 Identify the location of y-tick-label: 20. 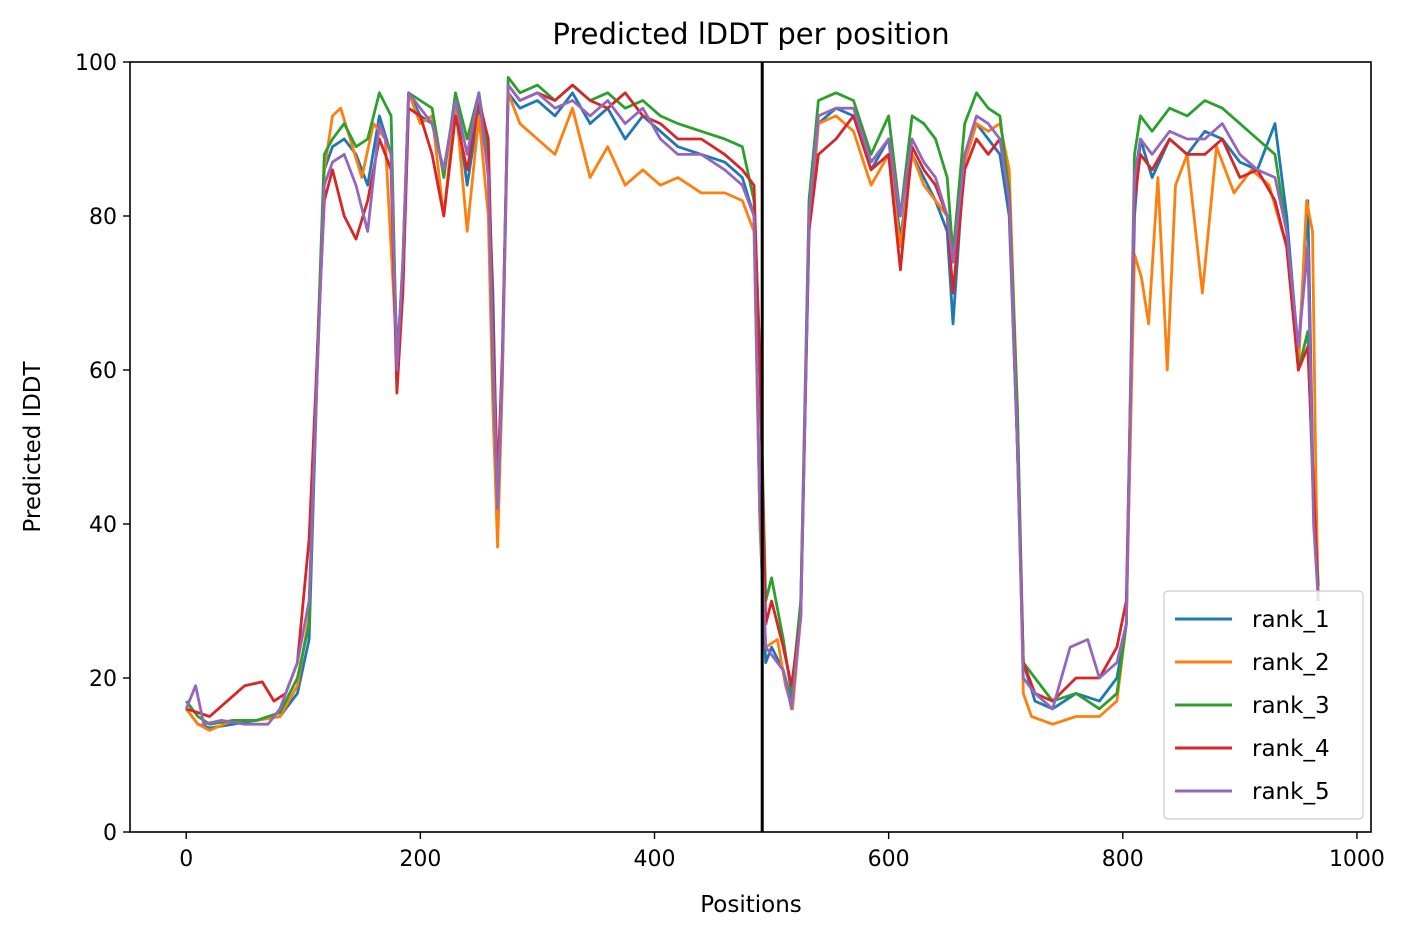
(103, 679).